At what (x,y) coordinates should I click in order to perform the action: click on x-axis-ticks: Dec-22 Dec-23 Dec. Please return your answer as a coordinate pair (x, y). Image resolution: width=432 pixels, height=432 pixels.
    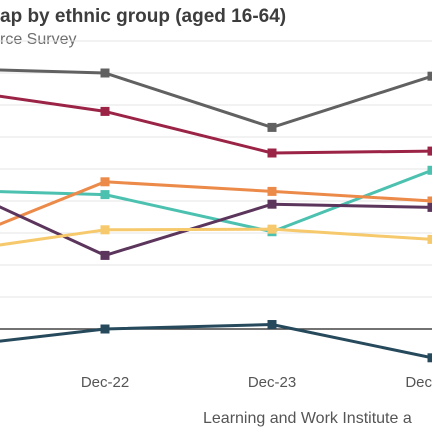
    Looking at the image, I should click on (256, 382).